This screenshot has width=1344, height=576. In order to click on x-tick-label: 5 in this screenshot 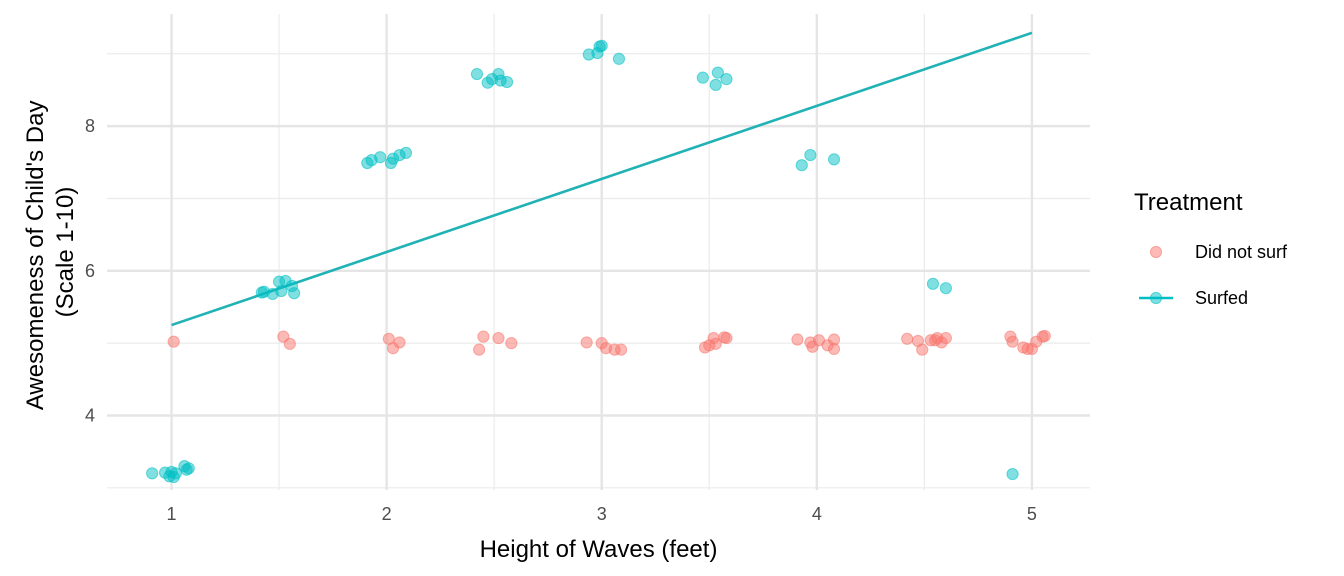, I will do `click(1032, 514)`.